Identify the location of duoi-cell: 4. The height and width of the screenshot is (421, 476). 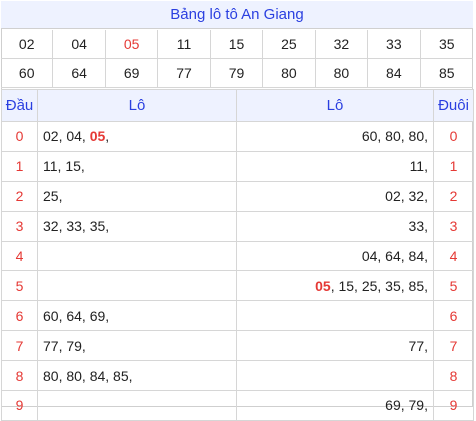
(453, 256).